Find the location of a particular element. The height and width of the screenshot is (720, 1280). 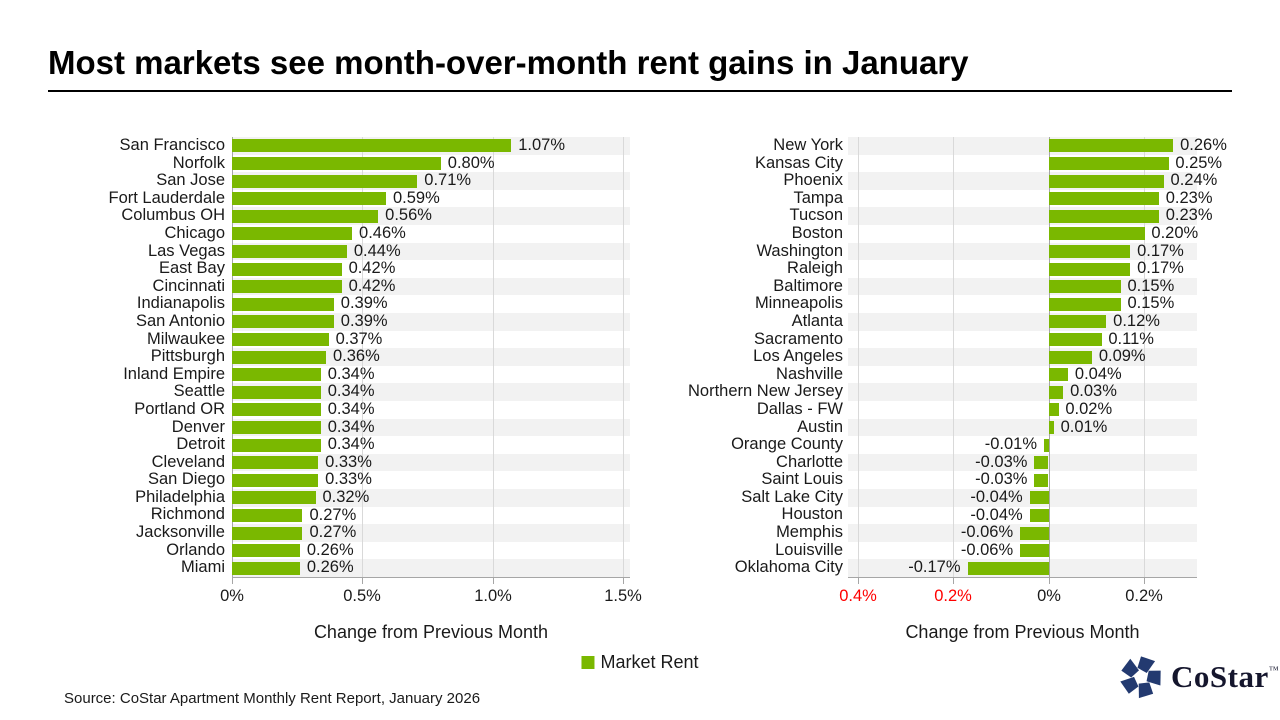

category-label: Detroit is located at coordinates (200, 444).